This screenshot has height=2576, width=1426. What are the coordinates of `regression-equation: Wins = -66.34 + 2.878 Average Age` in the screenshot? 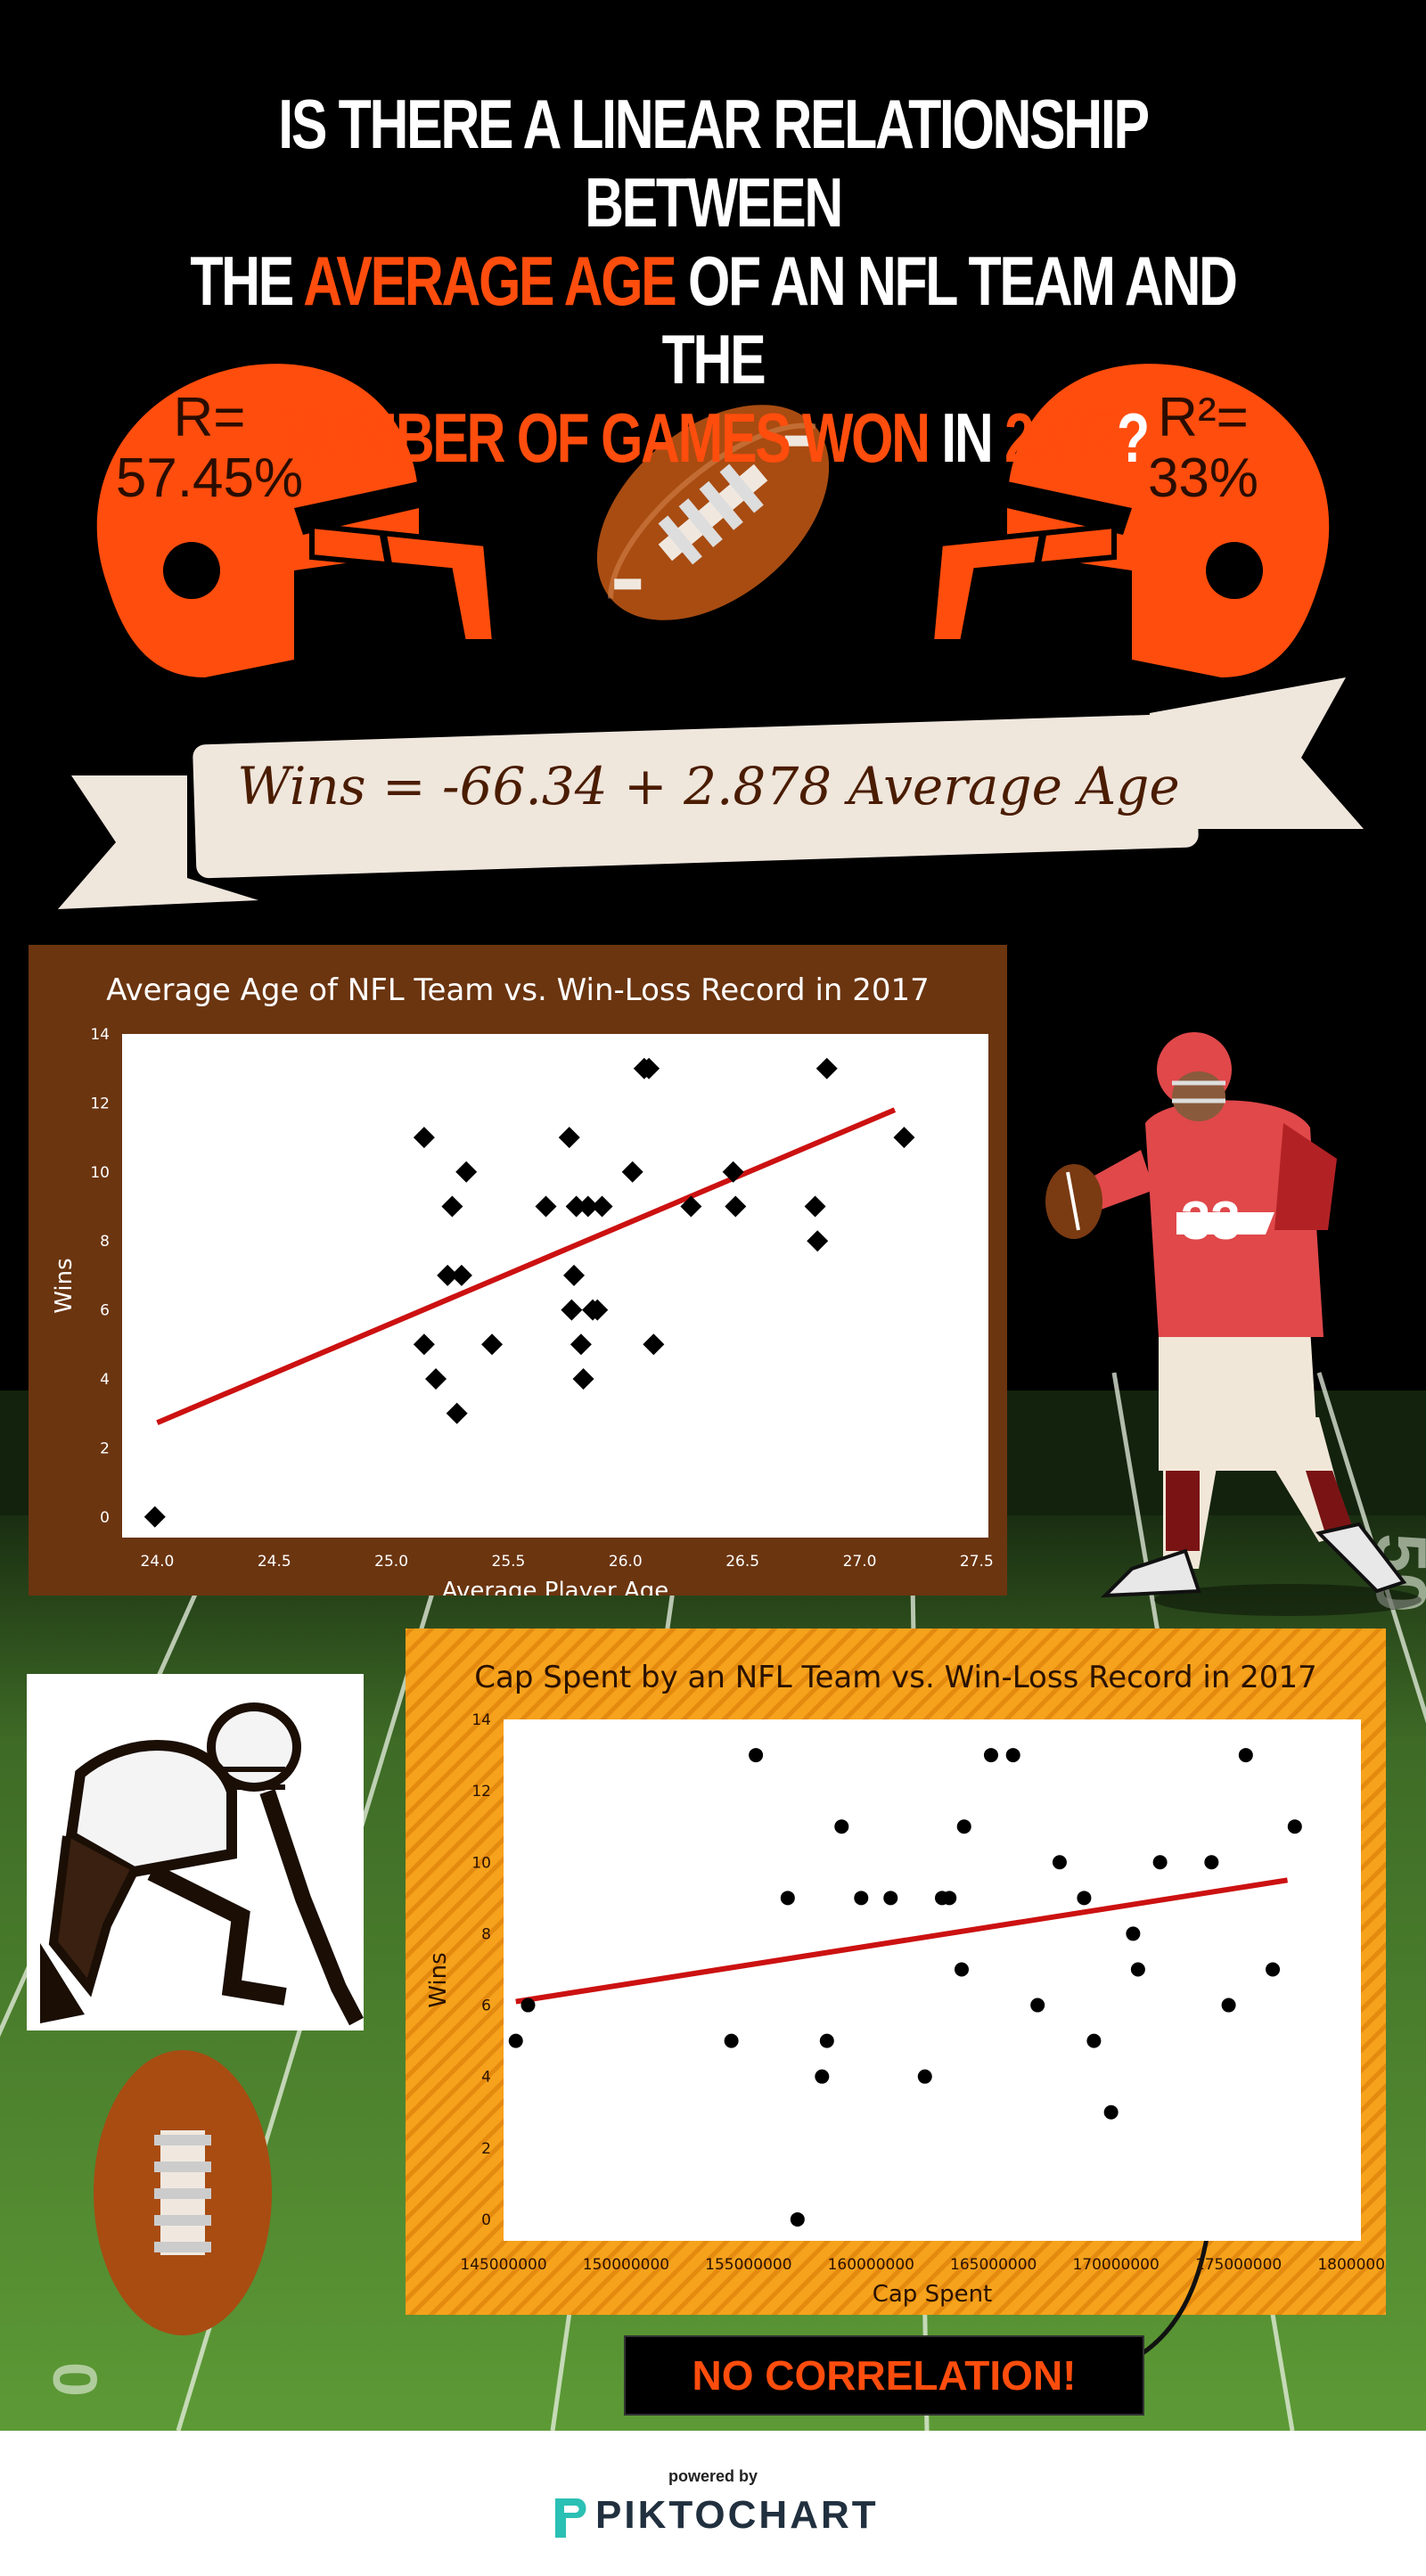 It's located at (708, 786).